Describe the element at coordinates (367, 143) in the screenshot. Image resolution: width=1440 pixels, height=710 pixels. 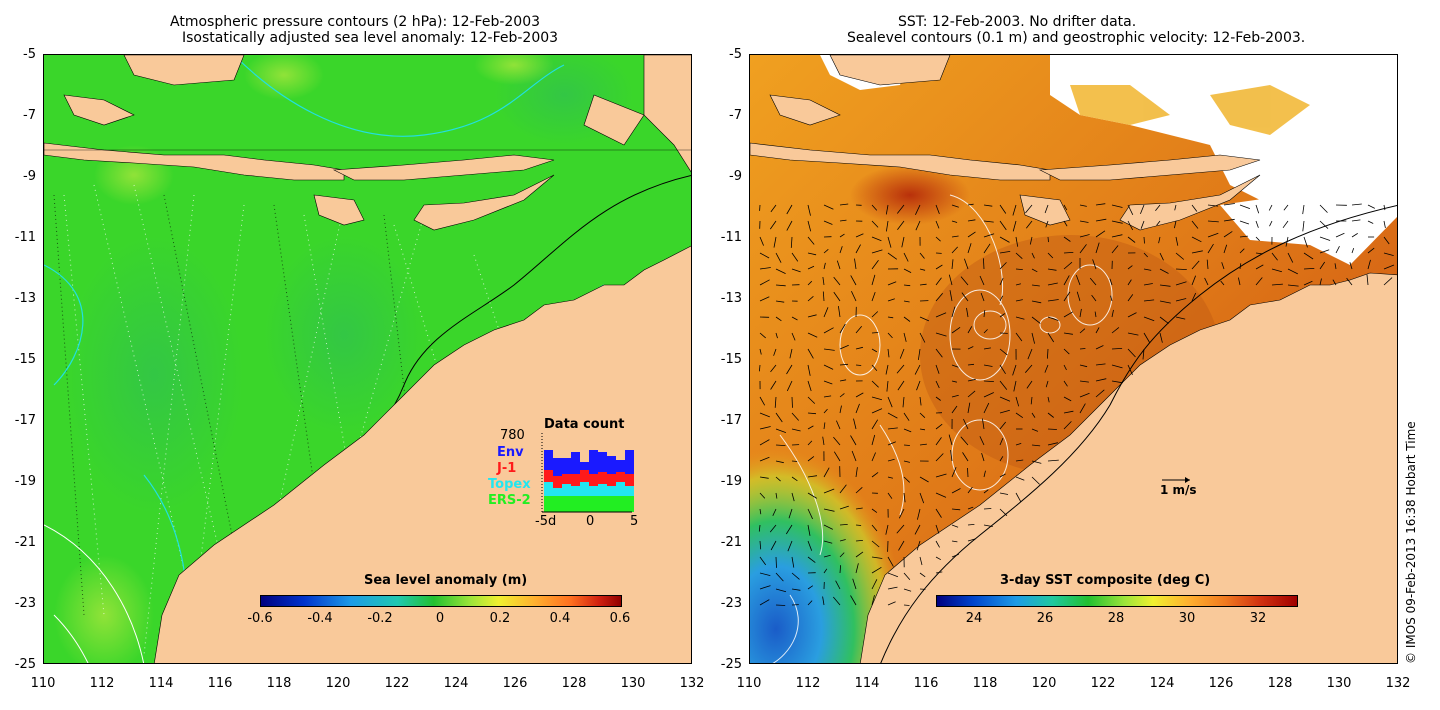
I see `indonesia-islands-sla` at that location.